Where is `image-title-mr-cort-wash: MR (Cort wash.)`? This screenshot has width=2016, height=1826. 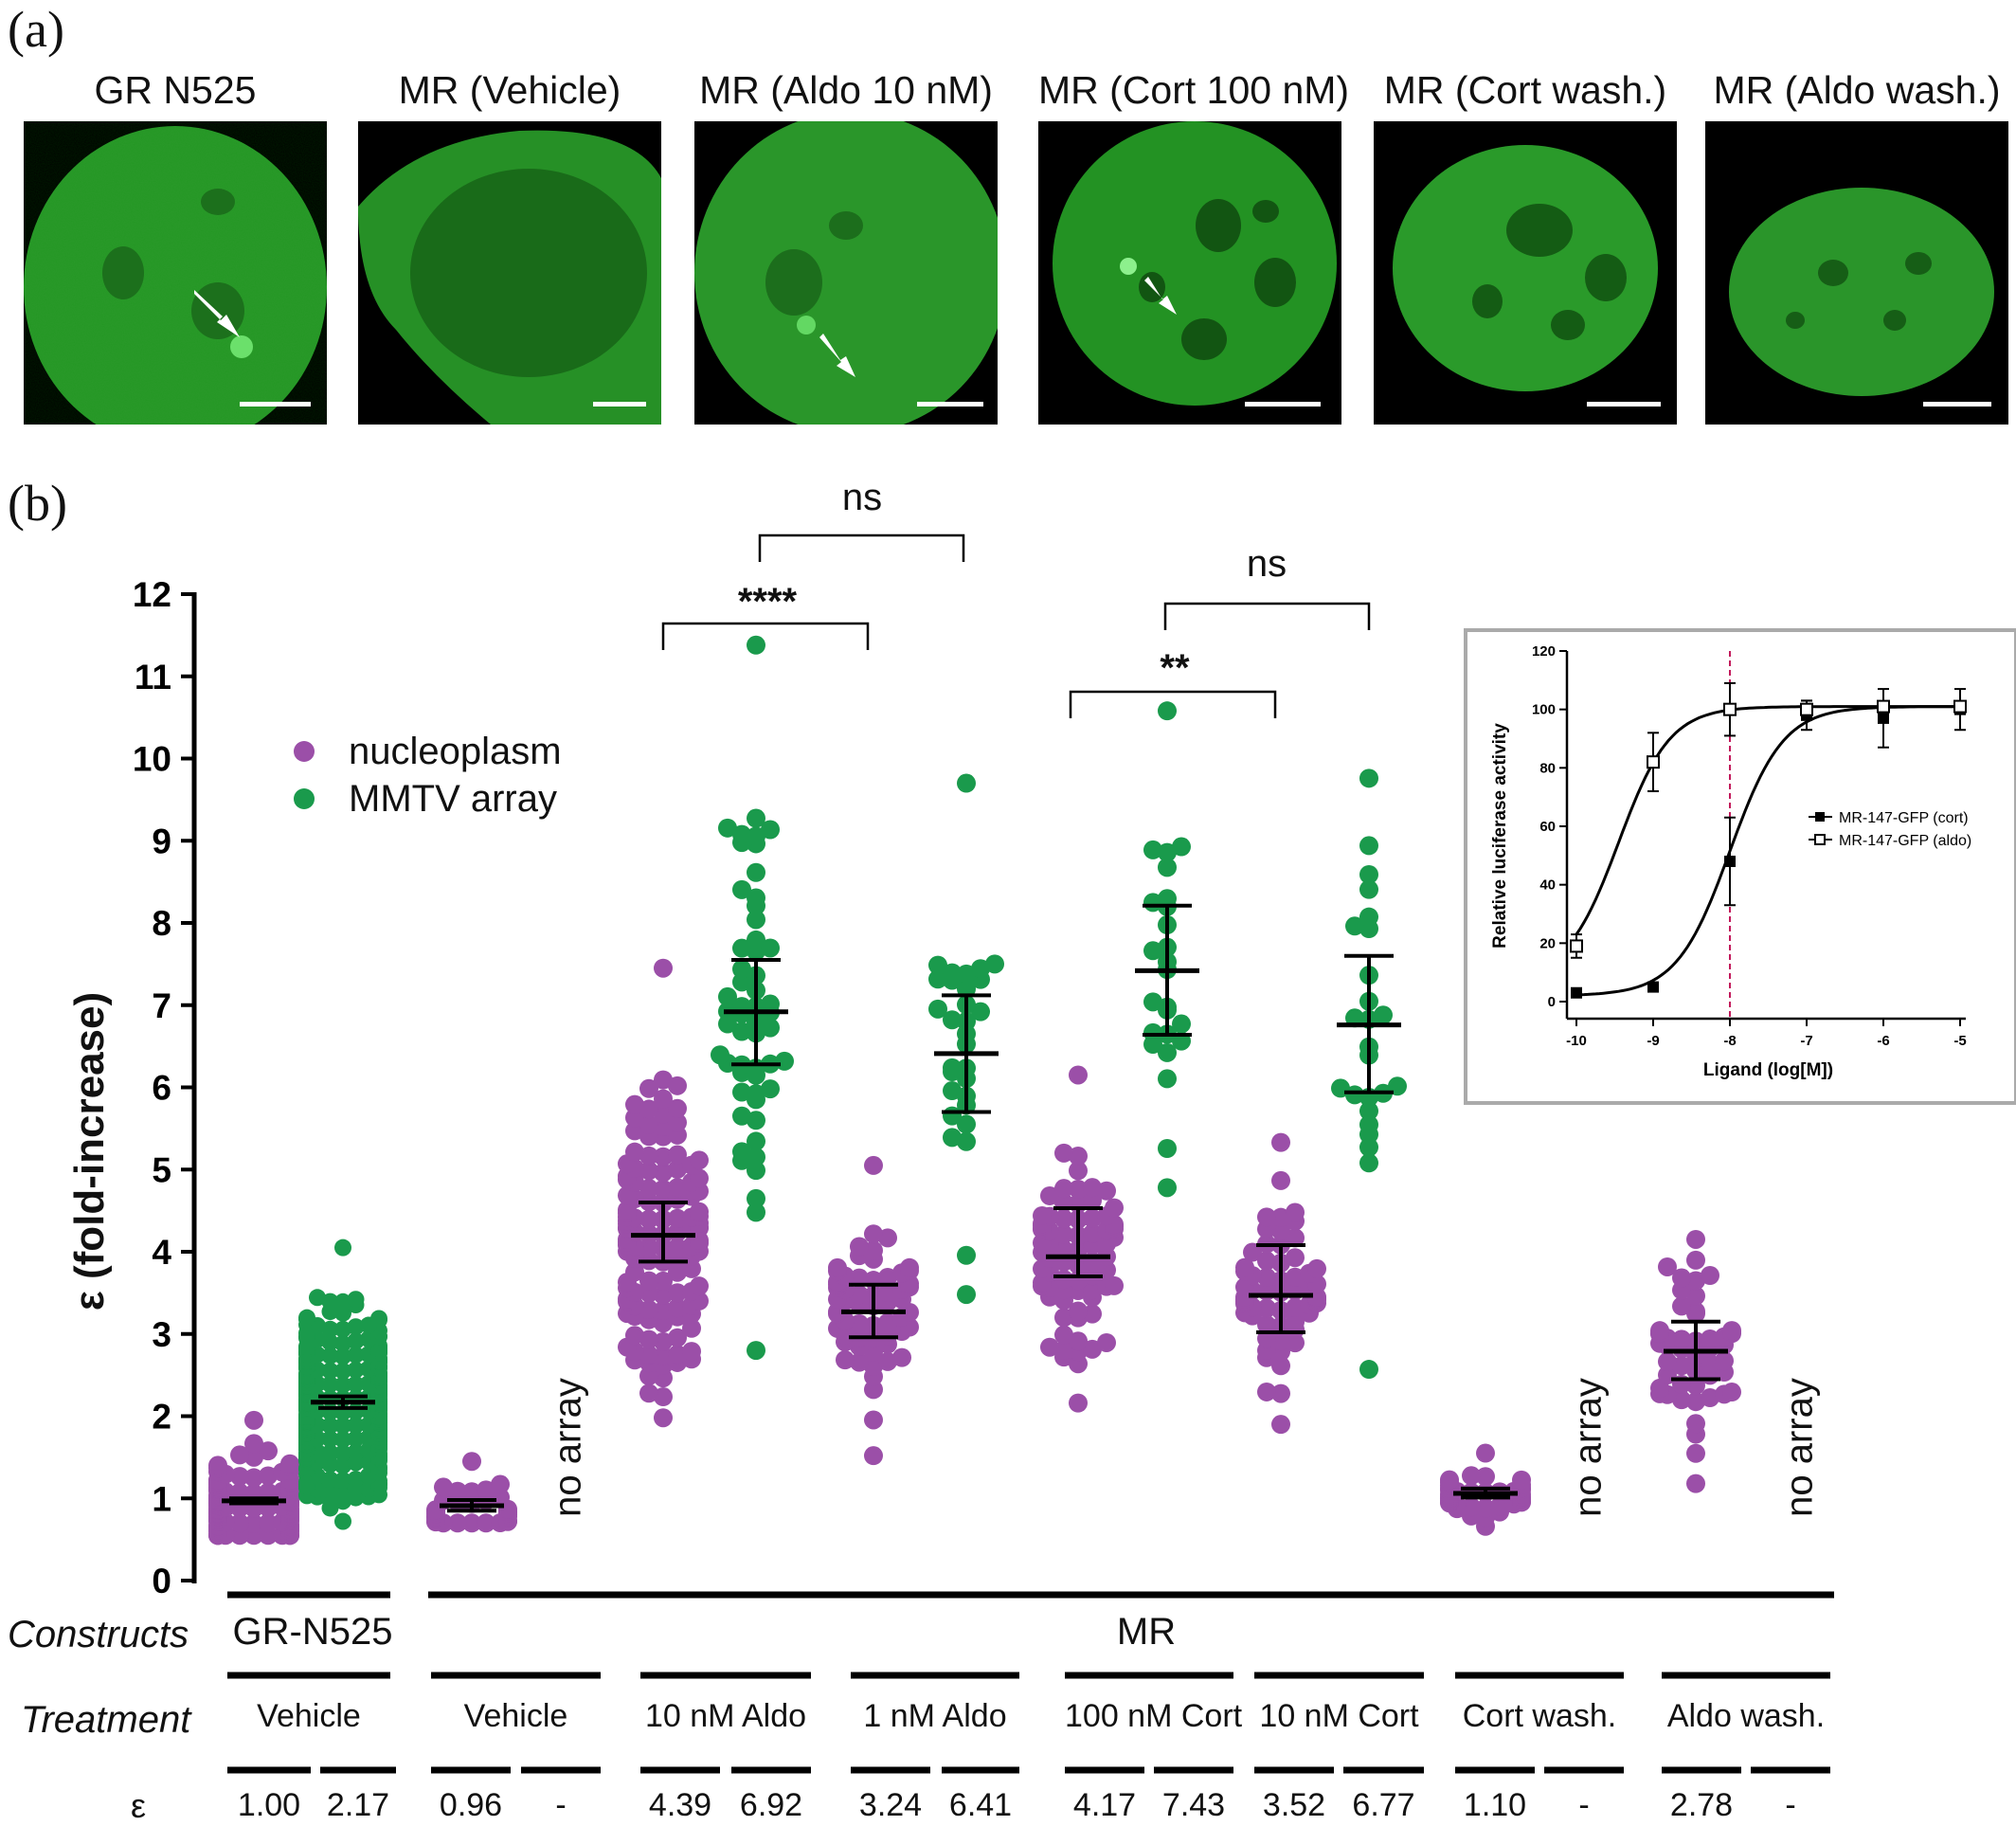 image-title-mr-cort-wash: MR (Cort wash.) is located at coordinates (1525, 90).